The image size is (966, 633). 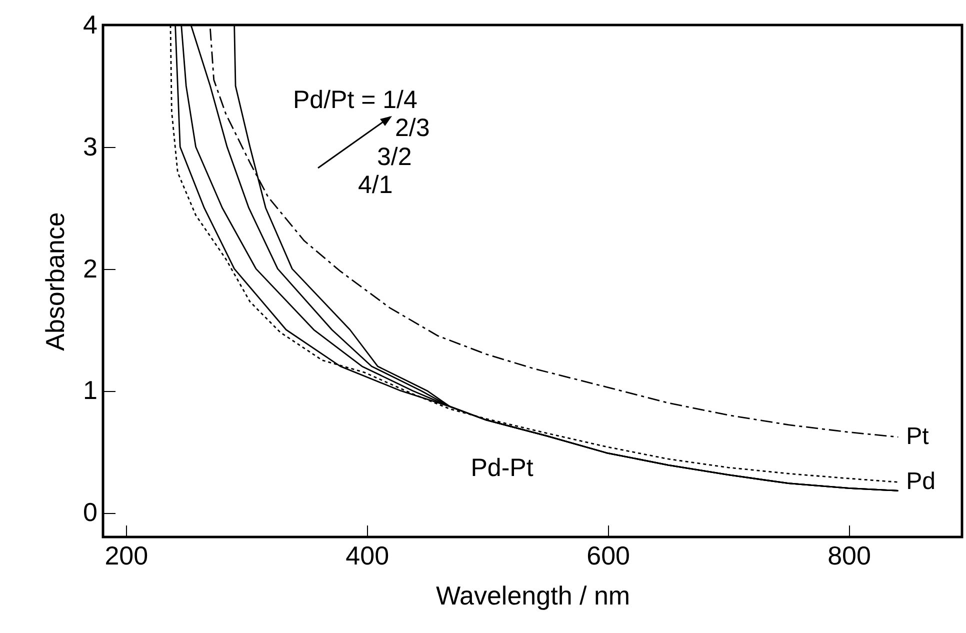 I want to click on x-axis-title: Wavelength / nm, so click(x=533, y=595).